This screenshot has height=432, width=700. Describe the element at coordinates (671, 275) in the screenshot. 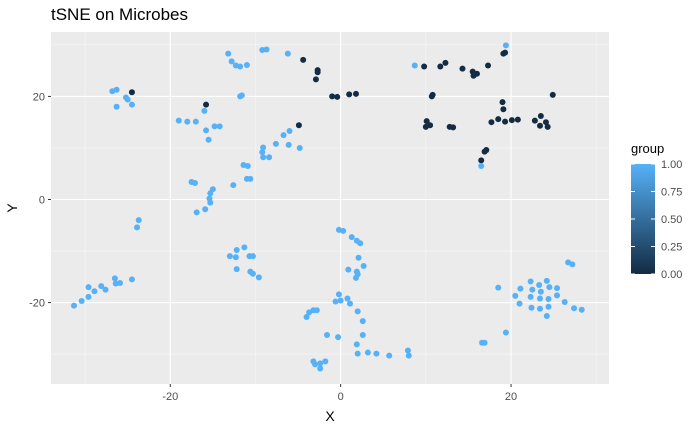

I see `legend-label: 0.00` at that location.